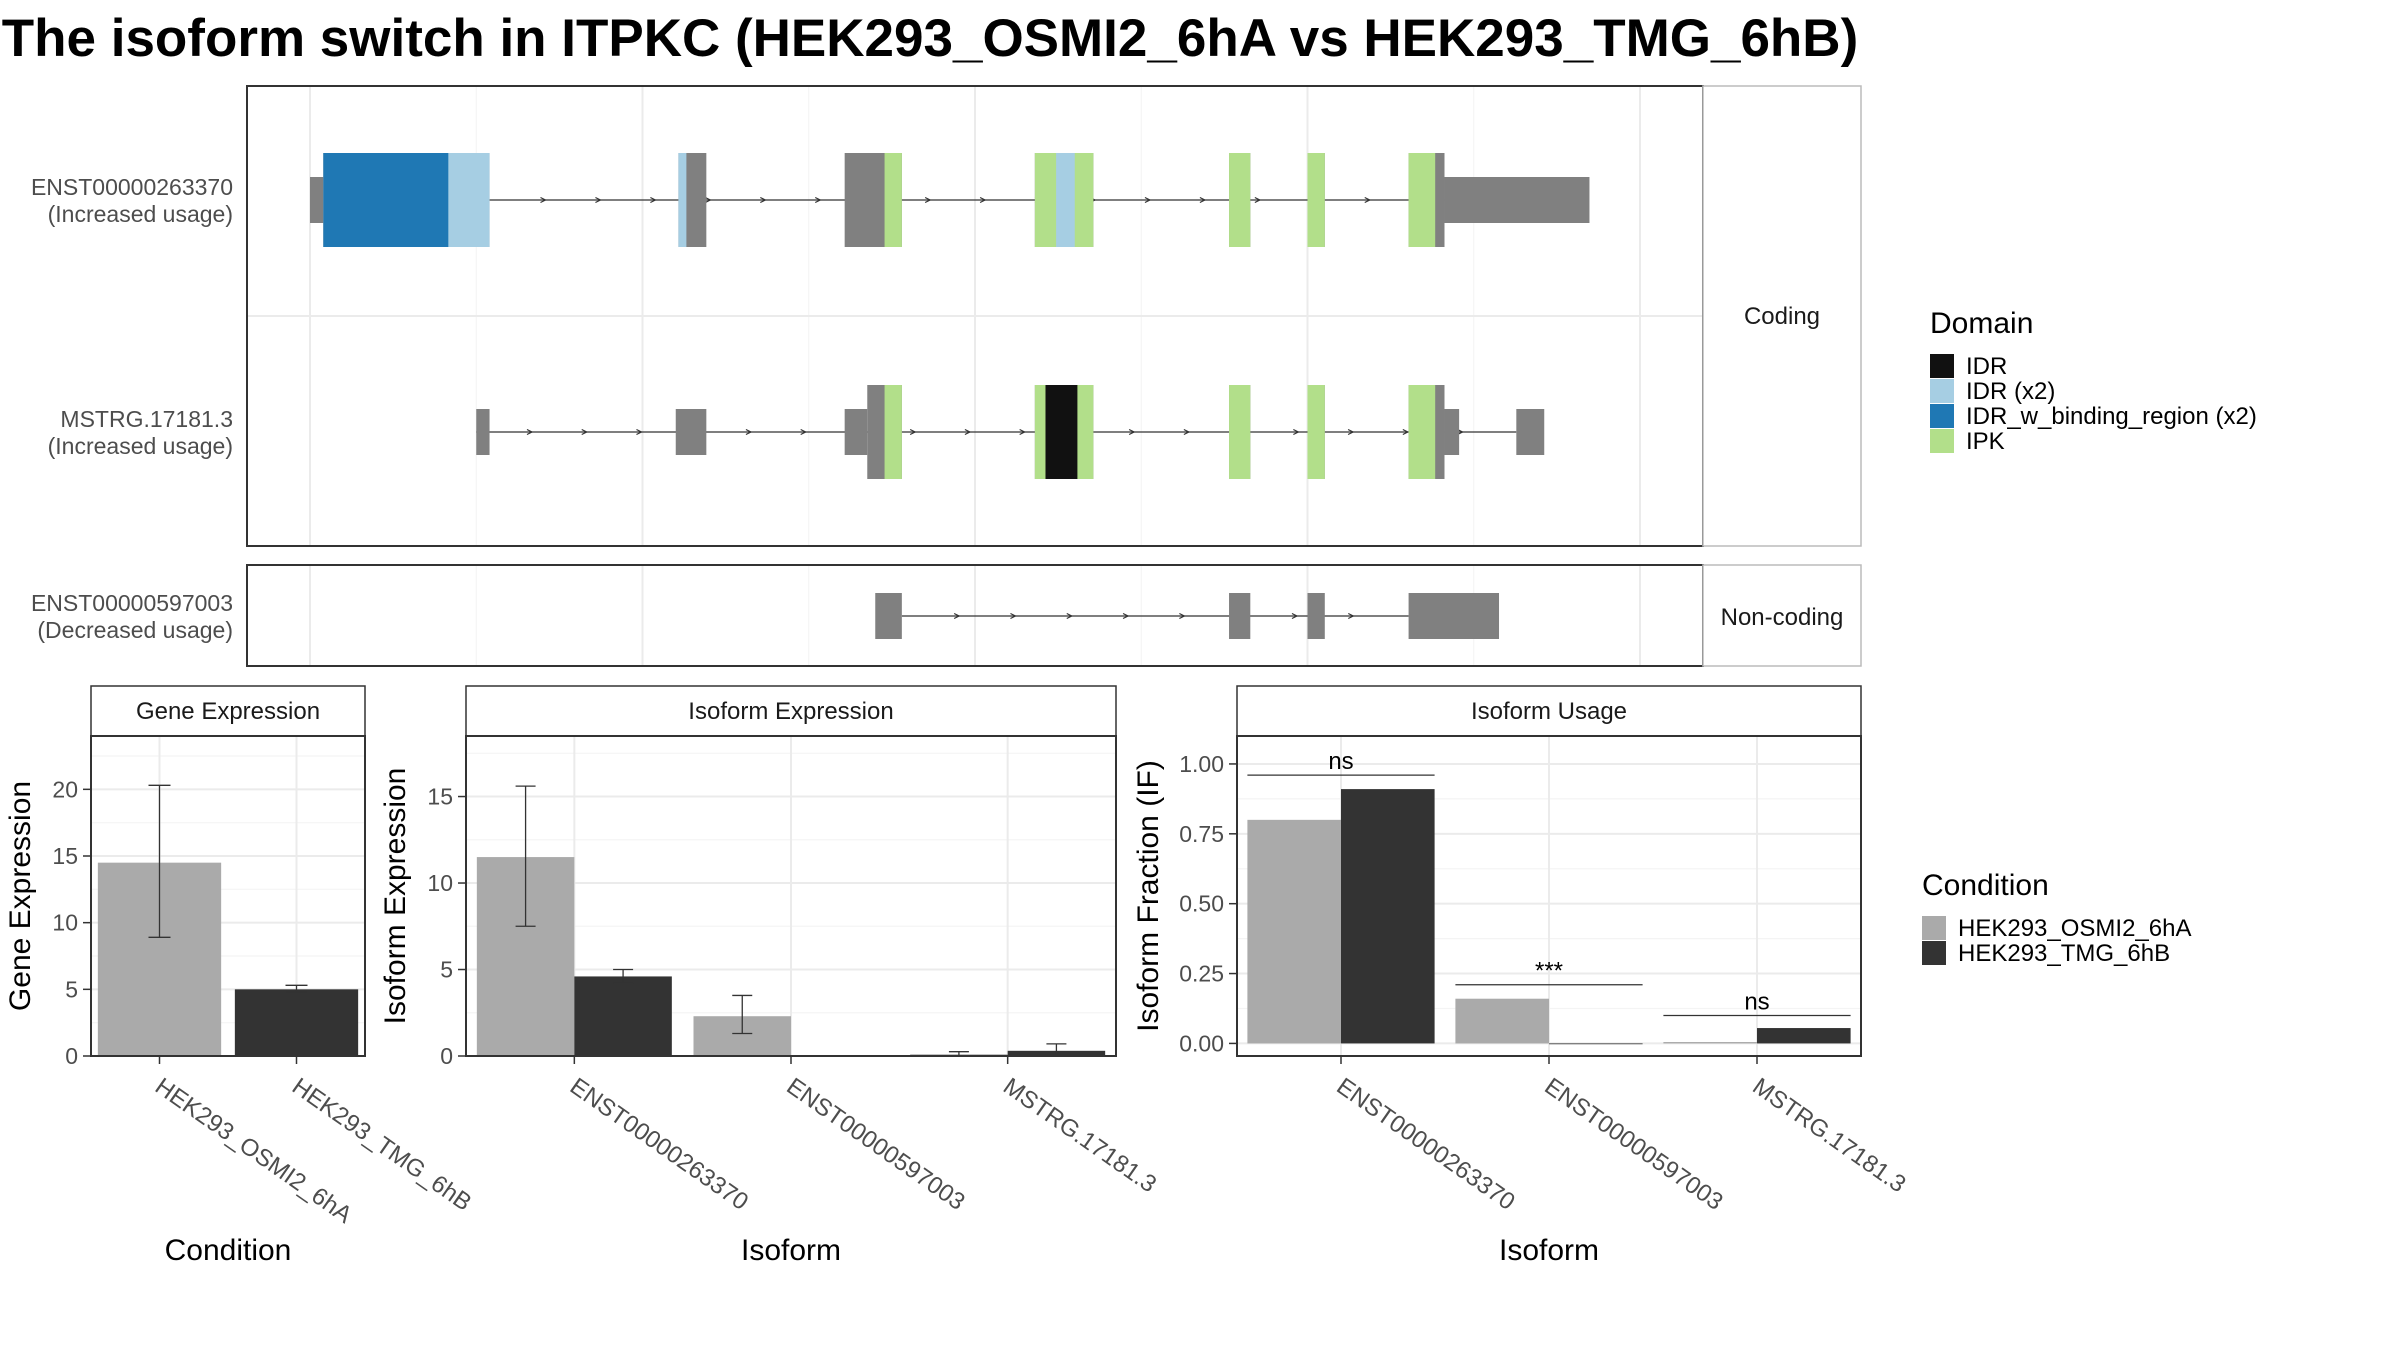  What do you see at coordinates (65, 789) in the screenshot?
I see `y-tick-label: 20` at bounding box center [65, 789].